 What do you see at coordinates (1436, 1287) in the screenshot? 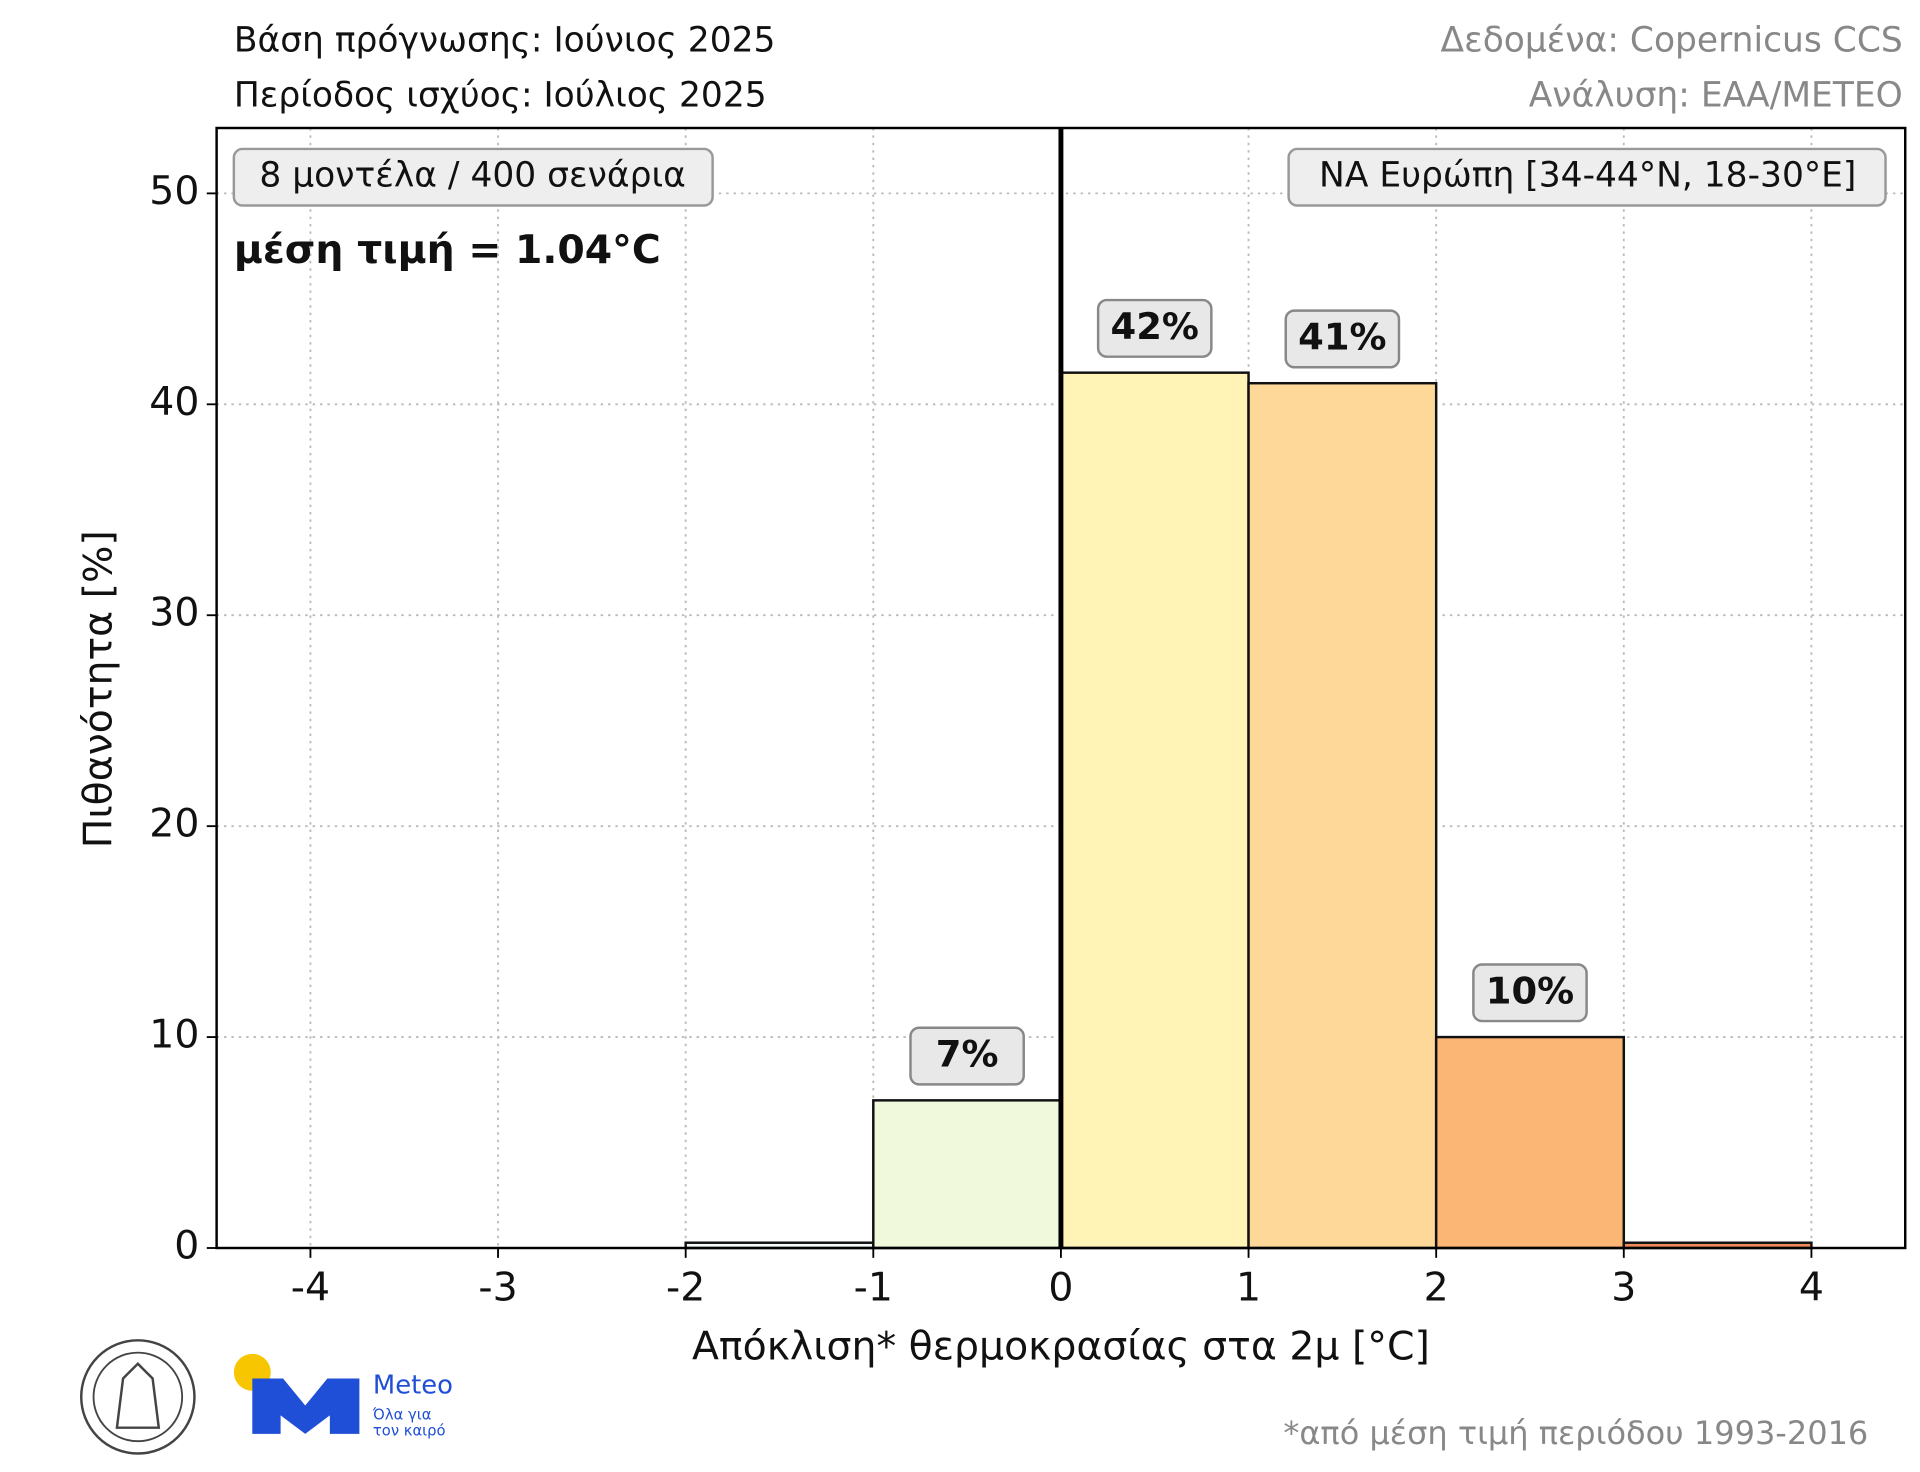
I see `x-tick-label: 2` at bounding box center [1436, 1287].